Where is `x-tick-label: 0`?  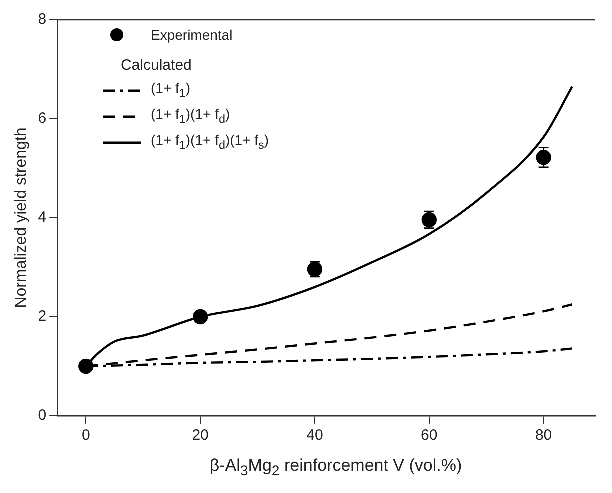
x-tick-label: 0 is located at coordinates (86, 435).